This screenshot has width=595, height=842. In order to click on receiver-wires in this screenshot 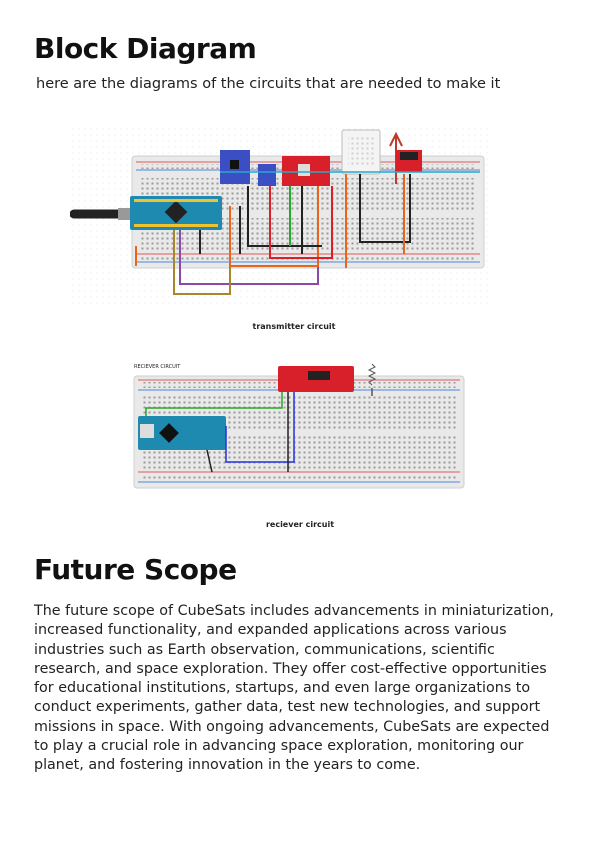, I will do `click(259, 430)`.